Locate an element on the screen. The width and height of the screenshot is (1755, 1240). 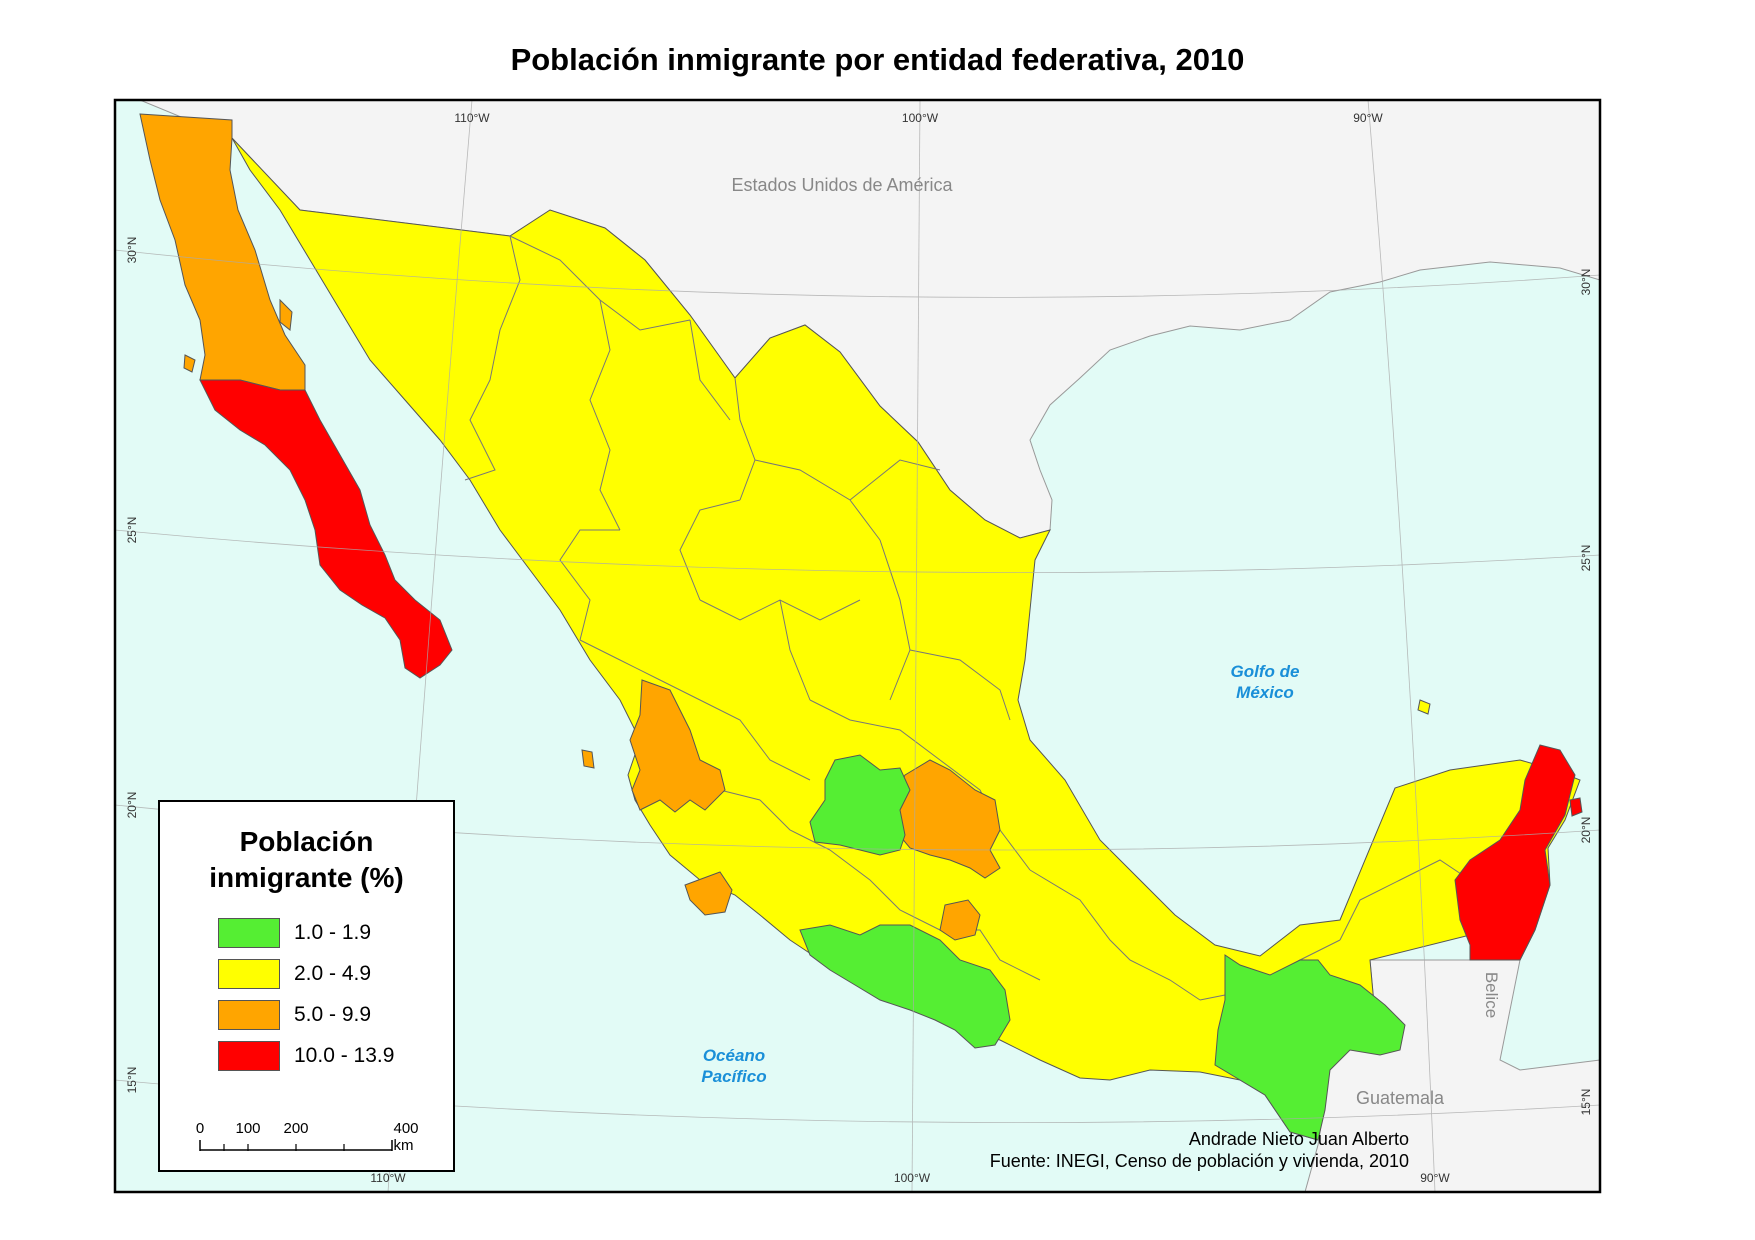
state-nayarit is located at coordinates (677, 746).